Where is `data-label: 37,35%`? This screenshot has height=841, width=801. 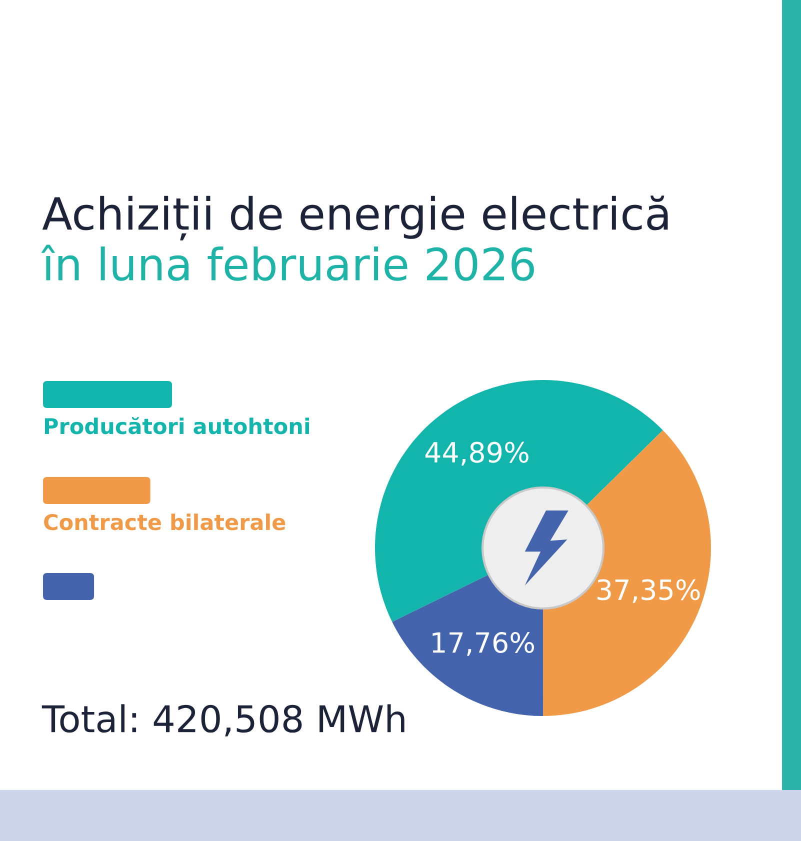 data-label: 37,35% is located at coordinates (649, 591).